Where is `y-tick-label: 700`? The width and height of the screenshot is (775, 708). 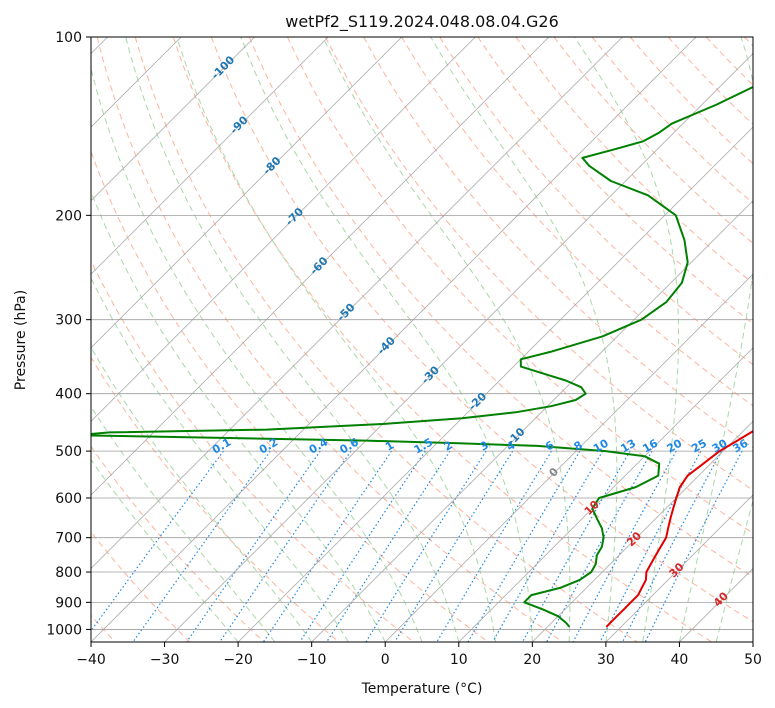
y-tick-label: 700 is located at coordinates (68, 539).